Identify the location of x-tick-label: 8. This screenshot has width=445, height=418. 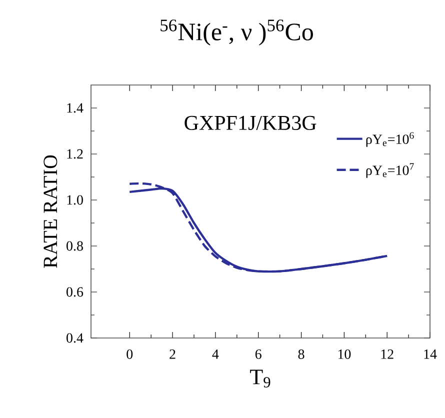
(301, 354).